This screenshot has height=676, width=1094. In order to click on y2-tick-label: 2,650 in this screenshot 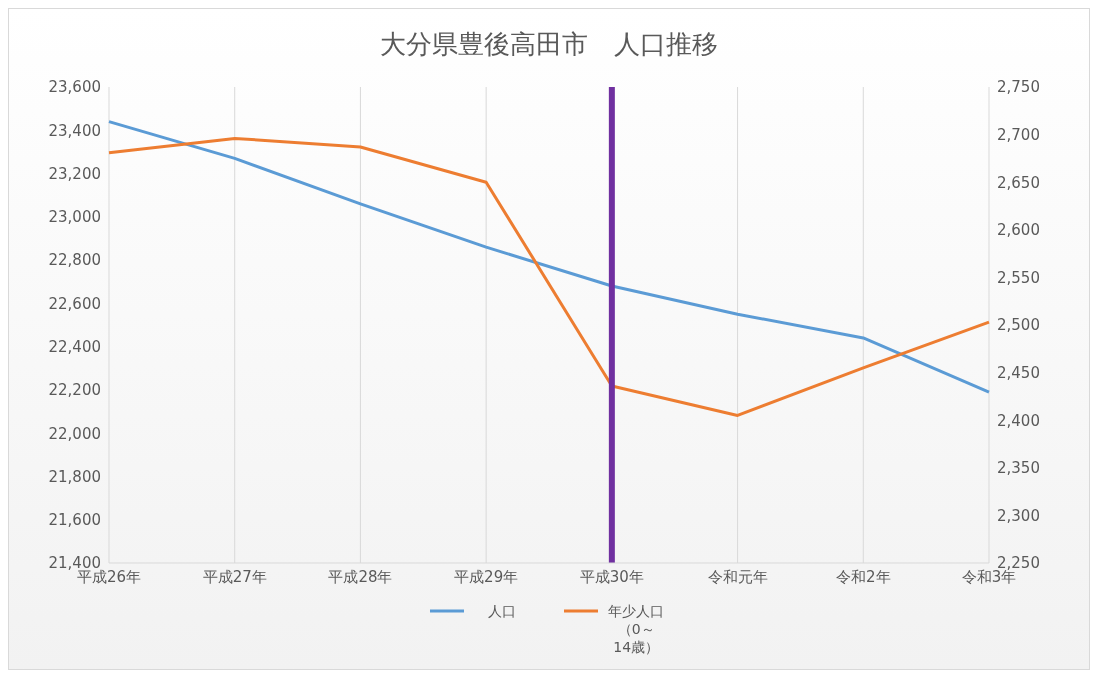, I will do `click(1018, 182)`.